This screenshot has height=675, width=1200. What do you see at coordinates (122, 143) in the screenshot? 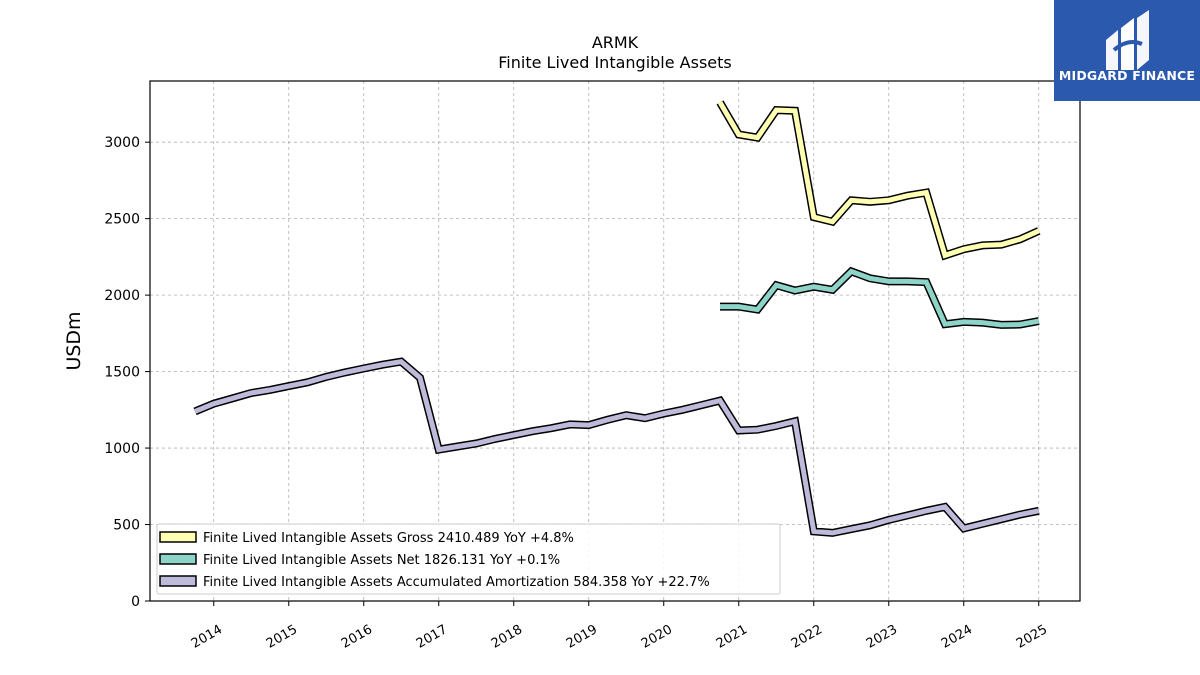
I see `y-tick-label: 3000` at bounding box center [122, 143].